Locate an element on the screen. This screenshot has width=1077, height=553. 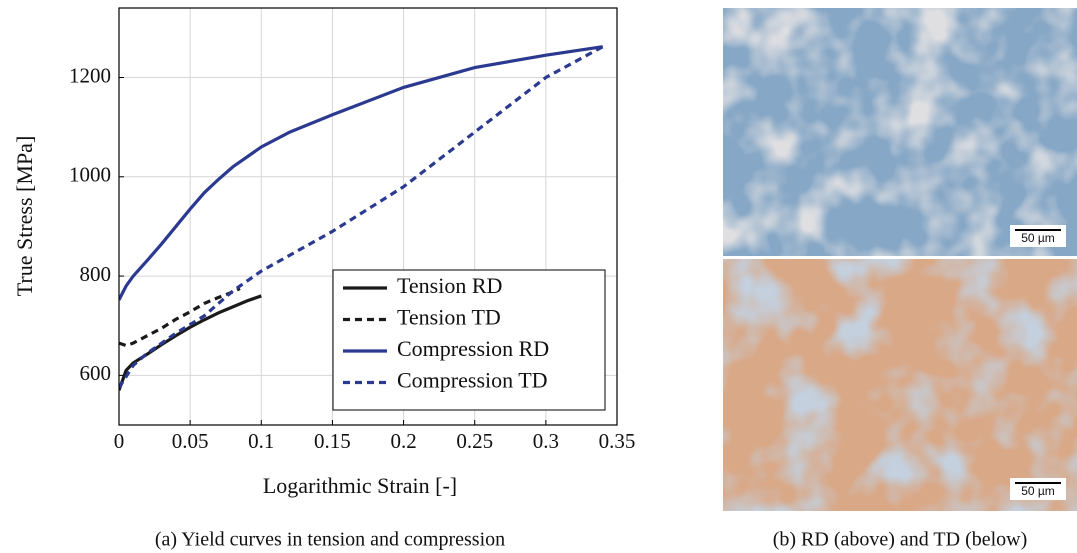
y-tick-label: 800 is located at coordinates (96, 274).